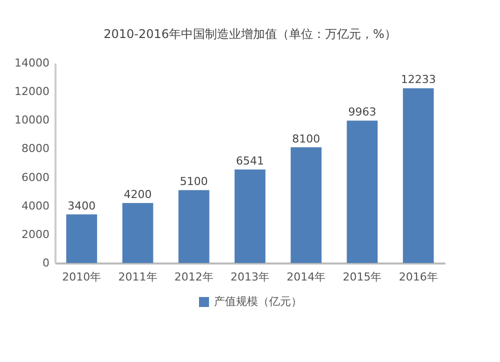 This screenshot has height=362, width=500. Describe the element at coordinates (36, 205) in the screenshot. I see `y-tick-label: 4000` at that location.